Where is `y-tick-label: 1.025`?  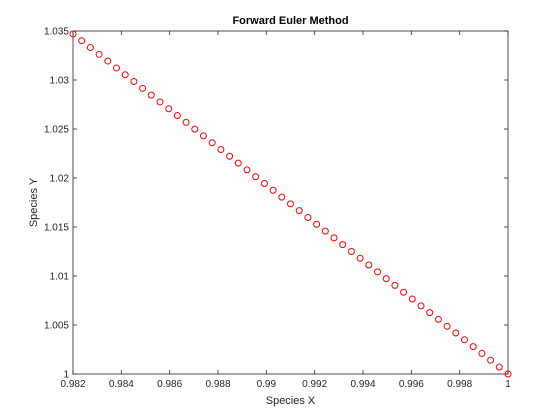 y-tick-label: 1.025 is located at coordinates (56, 130).